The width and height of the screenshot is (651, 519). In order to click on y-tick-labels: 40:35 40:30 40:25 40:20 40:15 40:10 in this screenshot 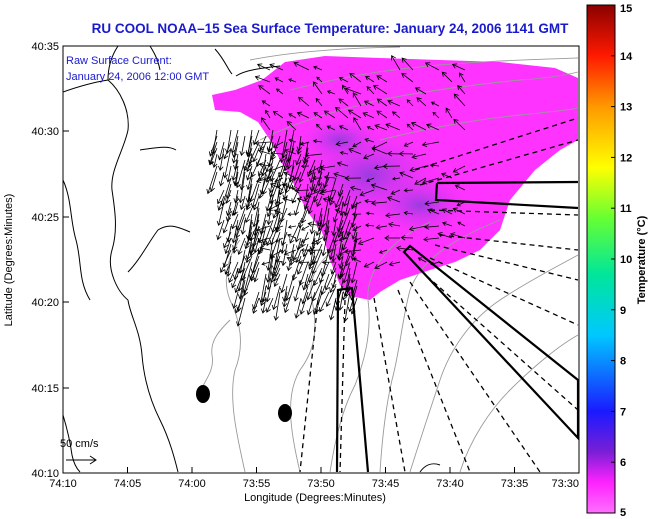, I will do `click(45, 260)`.